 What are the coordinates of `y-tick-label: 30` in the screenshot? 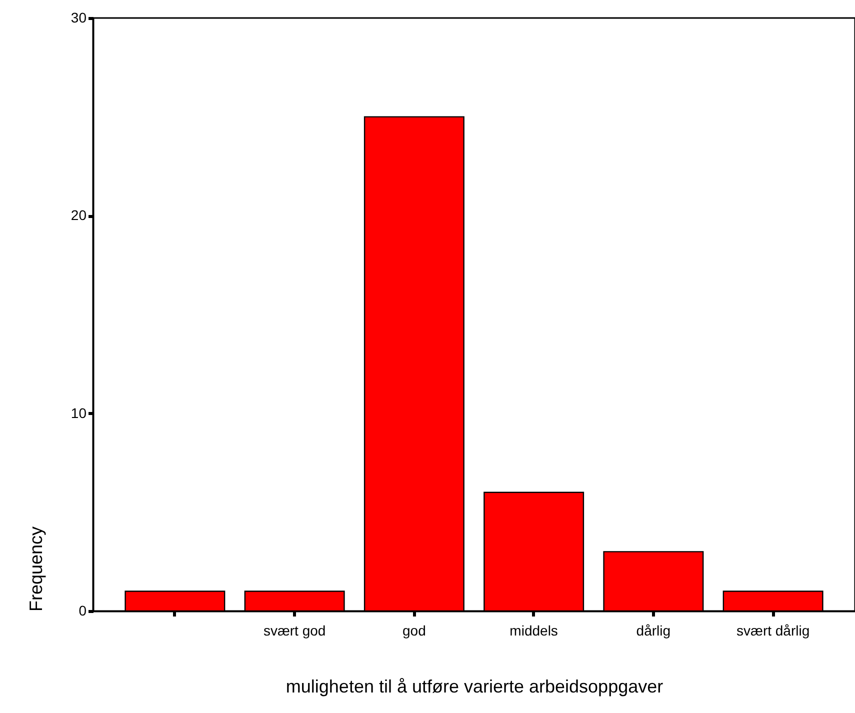 It's located at (78, 18).